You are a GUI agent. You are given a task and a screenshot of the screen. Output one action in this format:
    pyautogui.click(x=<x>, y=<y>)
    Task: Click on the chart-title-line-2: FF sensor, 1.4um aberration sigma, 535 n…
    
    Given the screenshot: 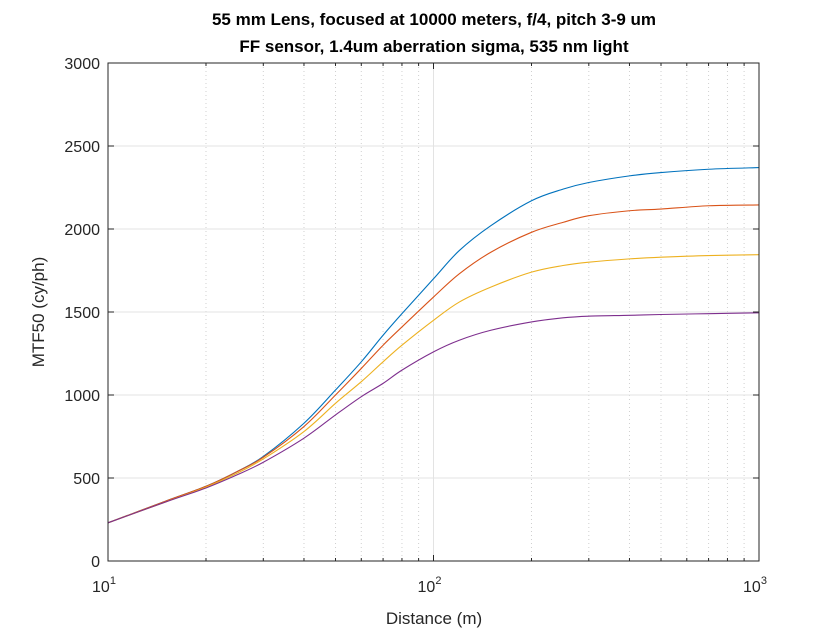 What is the action you would take?
    pyautogui.click(x=434, y=46)
    